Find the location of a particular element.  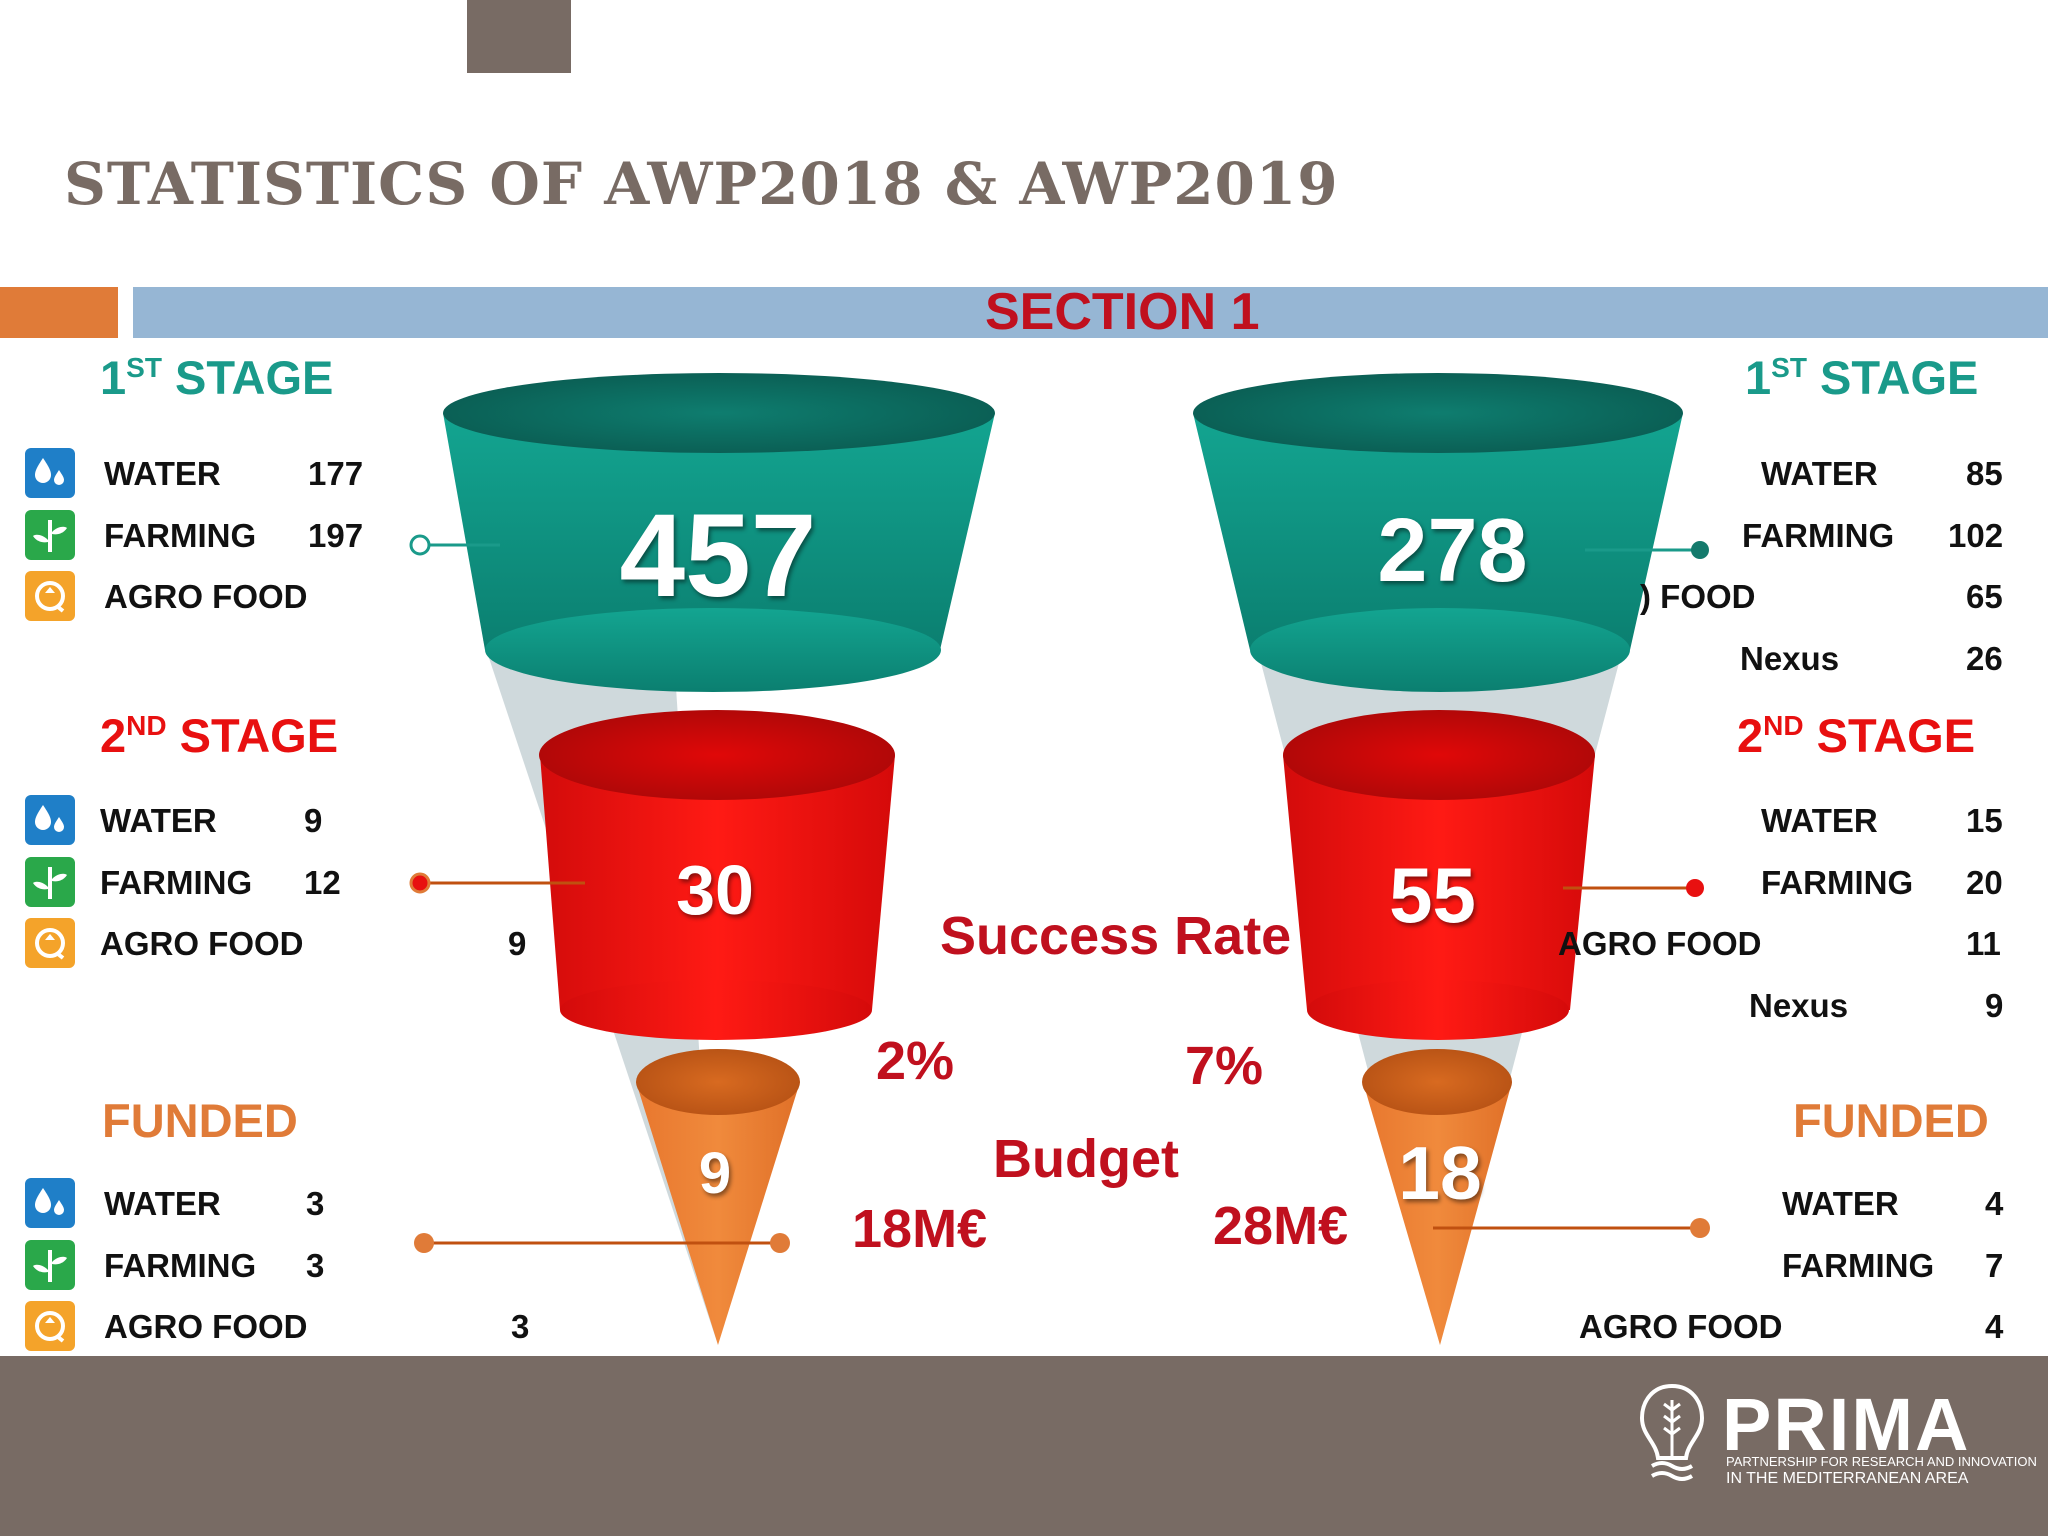

budget-left: 18M€ is located at coordinates (920, 1229).